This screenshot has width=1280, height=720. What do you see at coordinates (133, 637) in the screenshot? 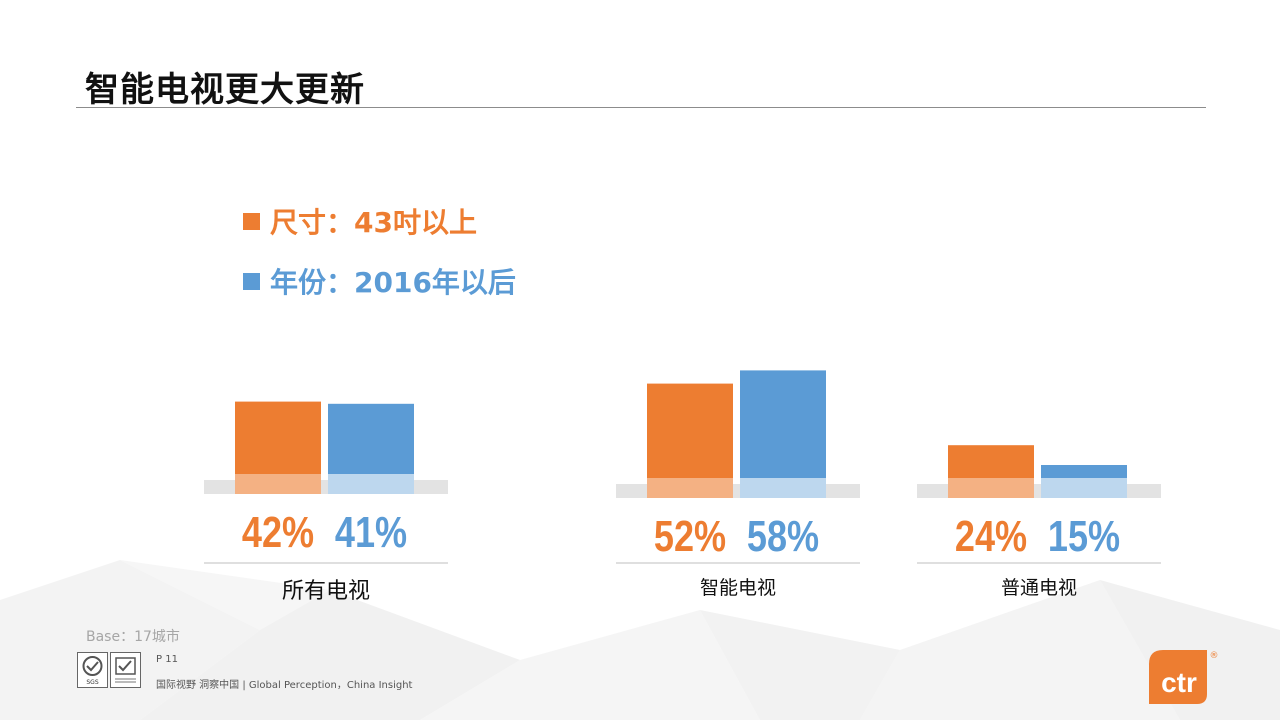
I see `base-note: Base：17城市` at bounding box center [133, 637].